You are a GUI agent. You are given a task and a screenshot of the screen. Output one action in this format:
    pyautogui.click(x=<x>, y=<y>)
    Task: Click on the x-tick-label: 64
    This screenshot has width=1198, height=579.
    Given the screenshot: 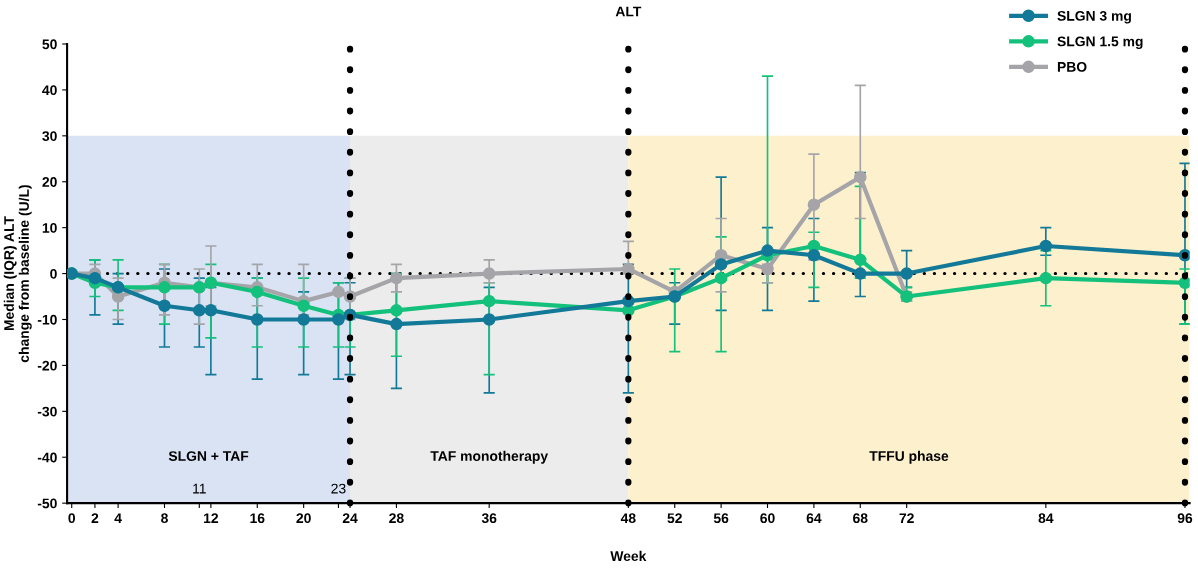 What is the action you would take?
    pyautogui.click(x=814, y=518)
    